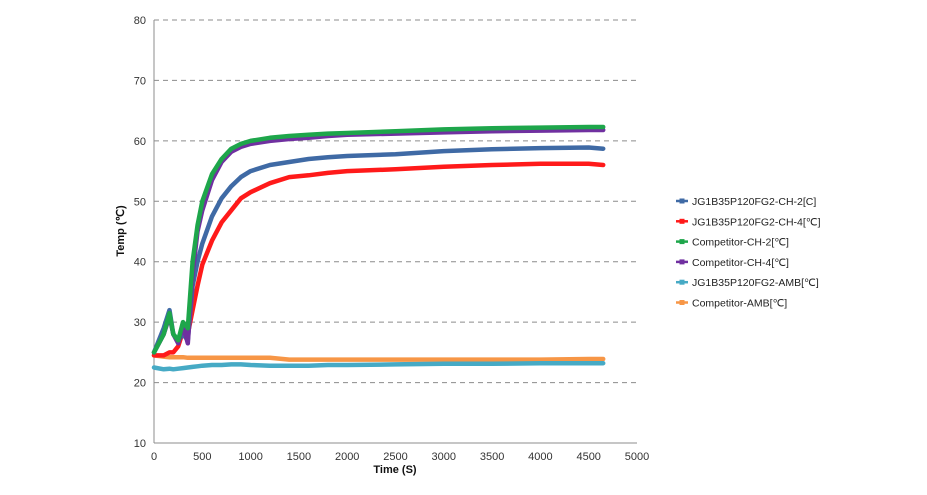 This screenshot has height=495, width=927. What do you see at coordinates (588, 457) in the screenshot?
I see `x-tick-label: 4500` at bounding box center [588, 457].